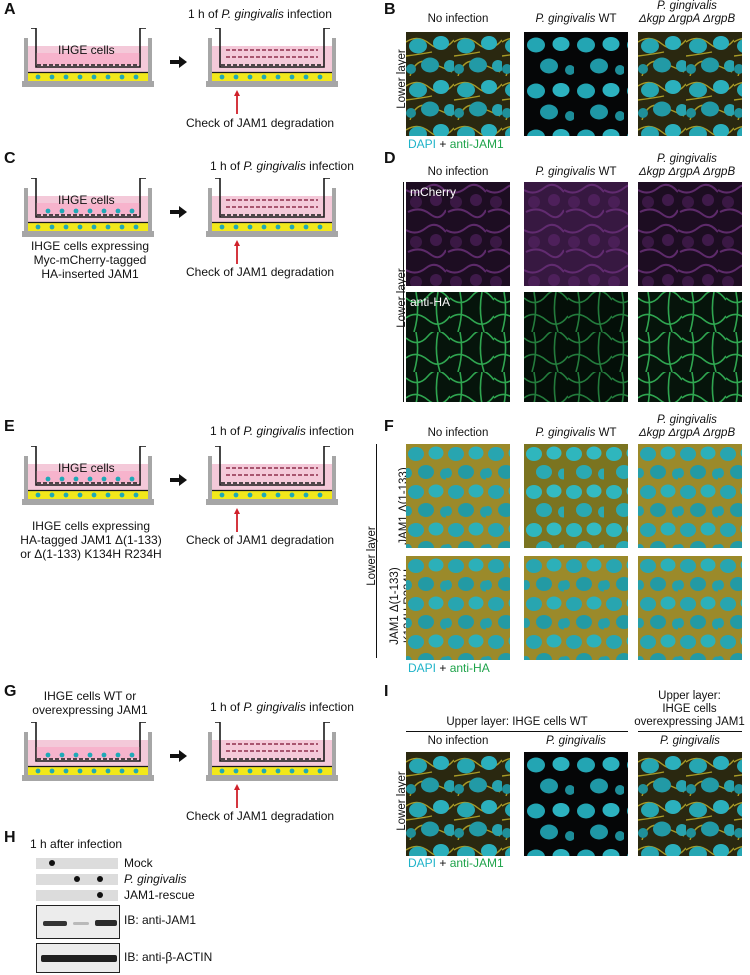 The height and width of the screenshot is (975, 750). Describe the element at coordinates (687, 6) in the screenshot. I see `panel-b-col3a: P. gingivalis` at that location.